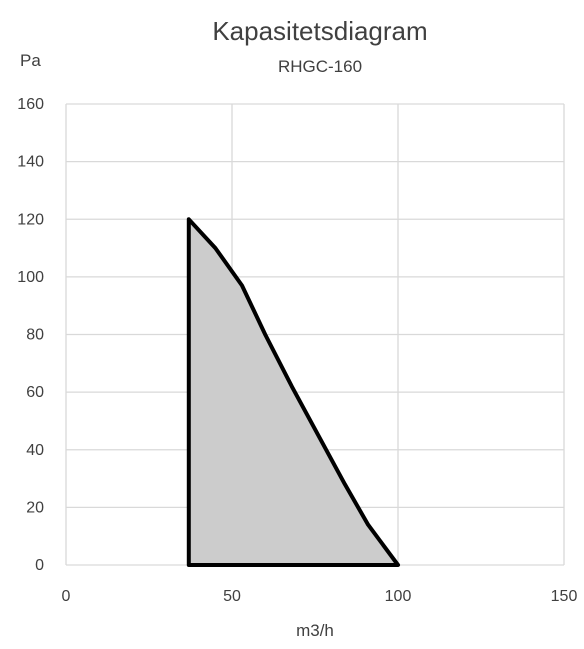 The height and width of the screenshot is (649, 584). Describe the element at coordinates (564, 596) in the screenshot. I see `x-tick-label-150: 150` at that location.